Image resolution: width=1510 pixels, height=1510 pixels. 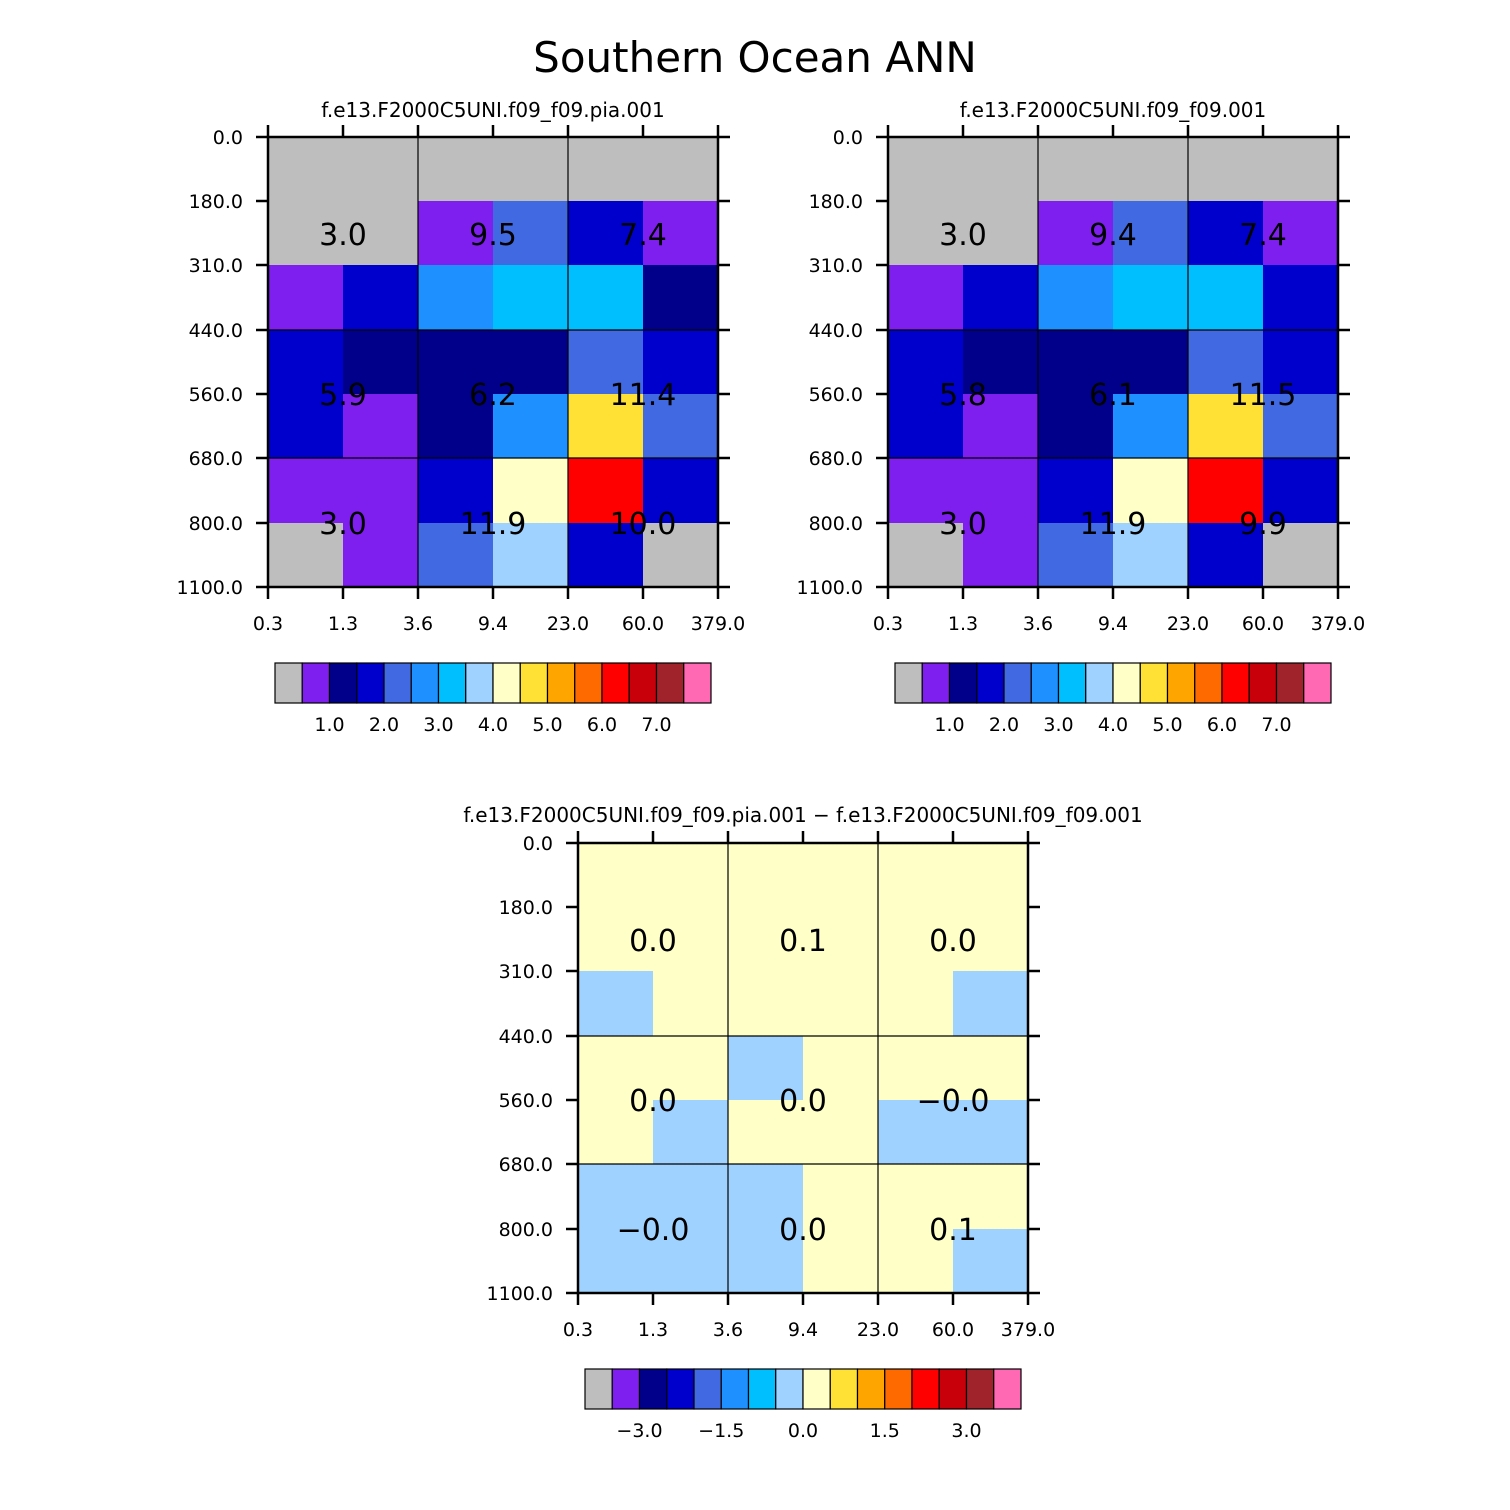 I want to click on colorbar-label: 6.0, so click(x=1222, y=725).